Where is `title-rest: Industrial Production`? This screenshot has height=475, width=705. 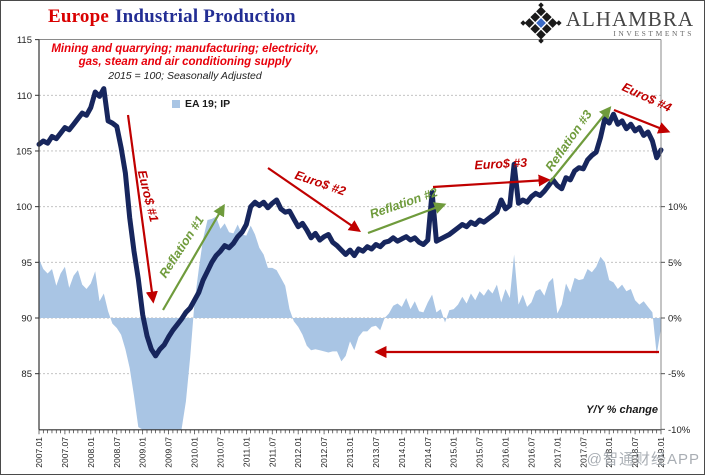
title-rest: Industrial Production is located at coordinates (205, 16).